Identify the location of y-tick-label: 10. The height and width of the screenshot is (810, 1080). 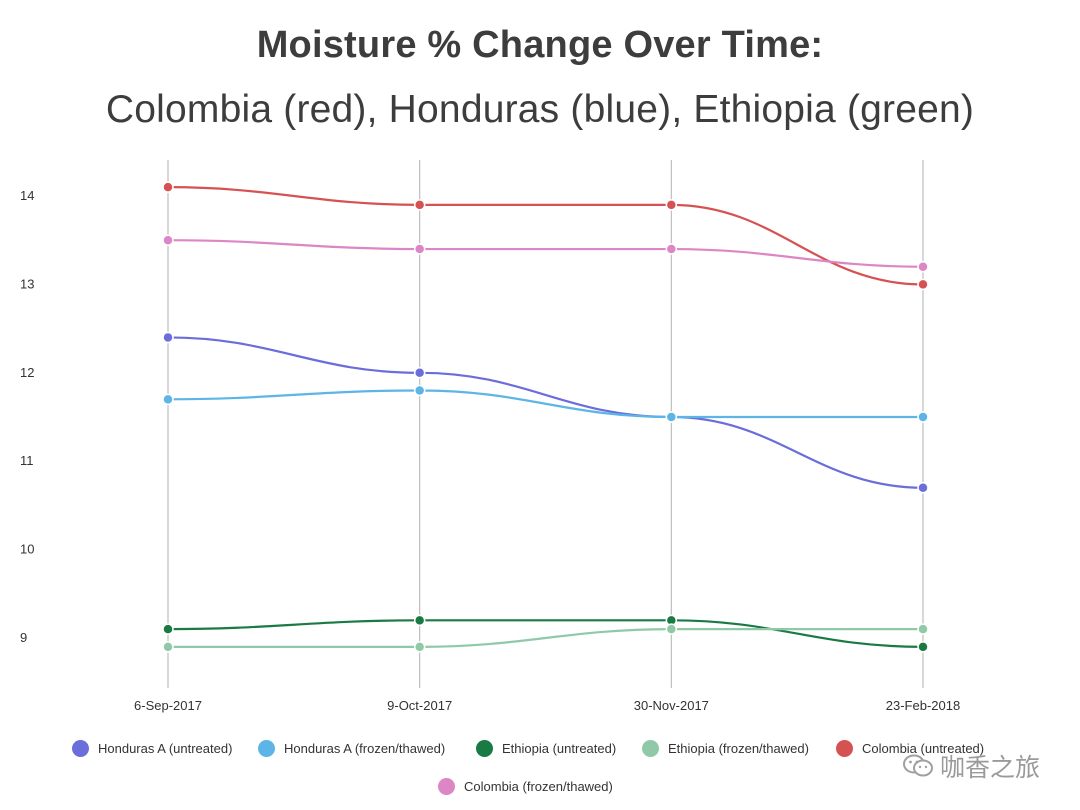
(27, 549).